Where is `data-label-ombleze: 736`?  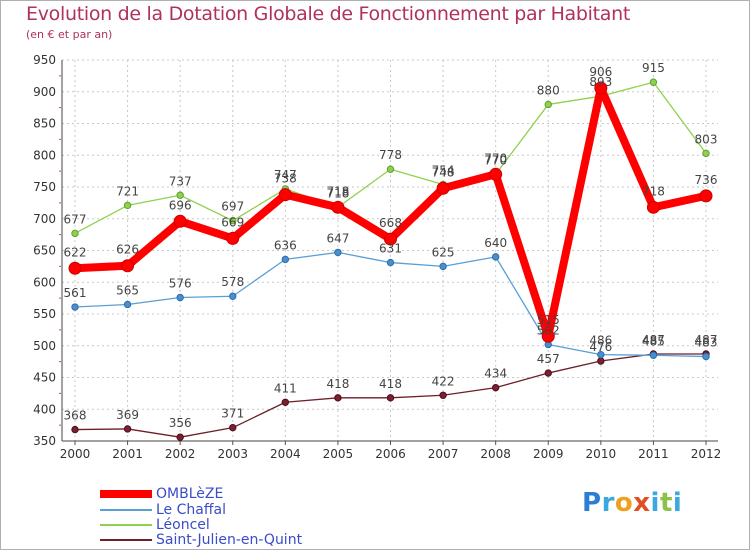 data-label-ombleze: 736 is located at coordinates (706, 180).